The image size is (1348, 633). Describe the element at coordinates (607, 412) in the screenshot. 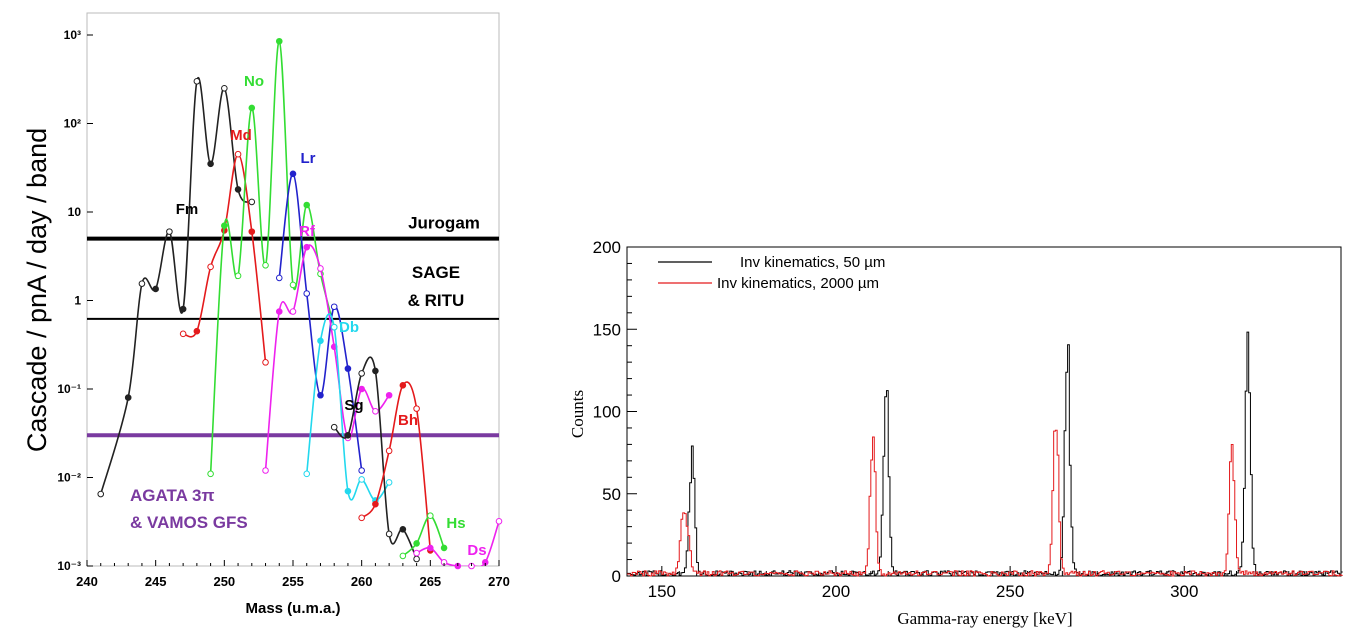

I see `y-tick-label: 100` at that location.